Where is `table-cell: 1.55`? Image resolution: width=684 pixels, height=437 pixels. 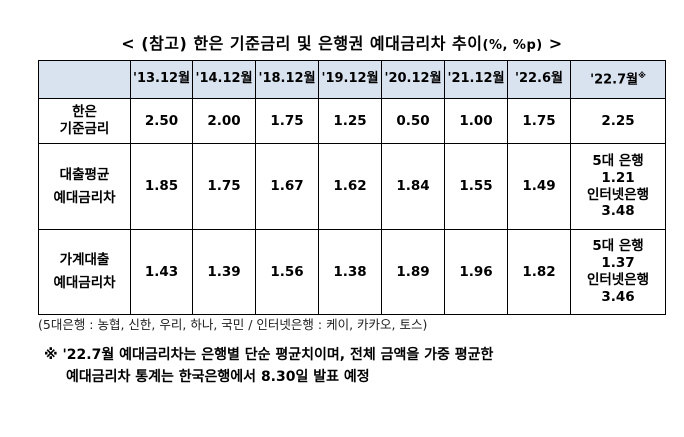 table-cell: 1.55 is located at coordinates (476, 186).